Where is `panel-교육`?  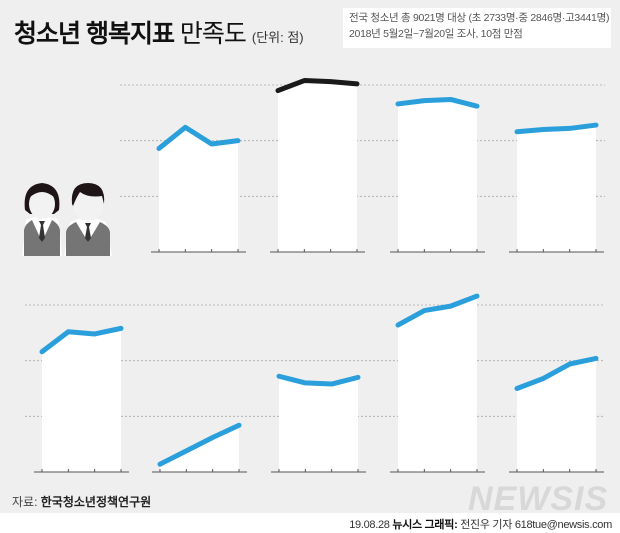
panel-교육 is located at coordinates (556, 187).